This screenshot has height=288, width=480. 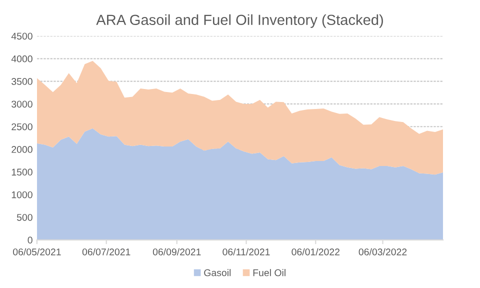 I want to click on x-tick-label: 06/07/2021, so click(x=106, y=252).